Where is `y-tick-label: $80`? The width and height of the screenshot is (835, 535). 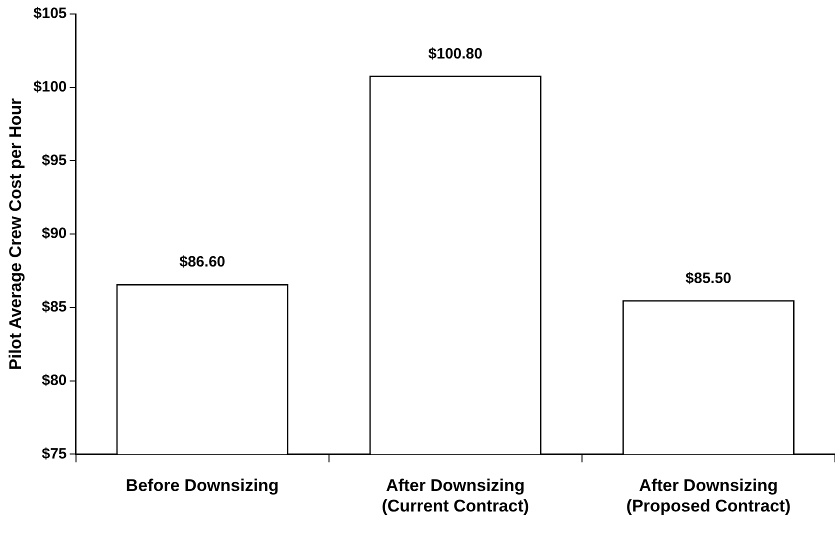 y-tick-label: $80 is located at coordinates (54, 380).